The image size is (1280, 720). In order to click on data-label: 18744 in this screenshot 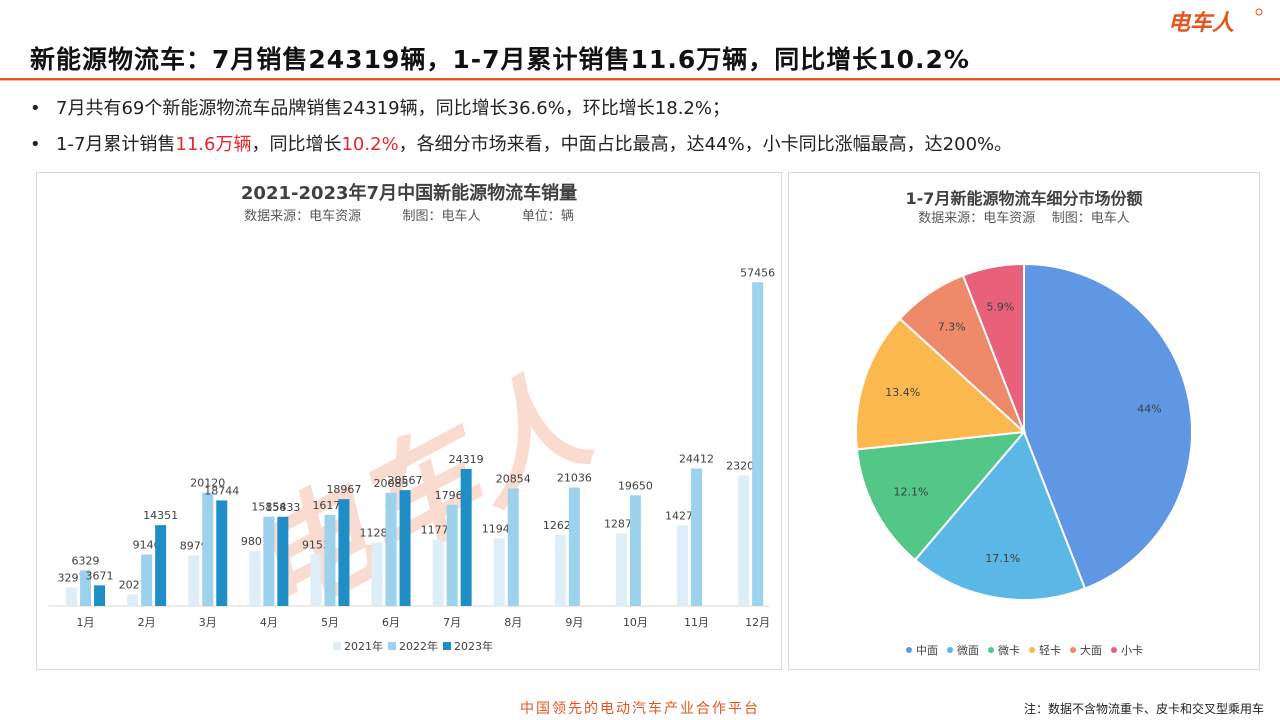, I will do `click(221, 490)`.